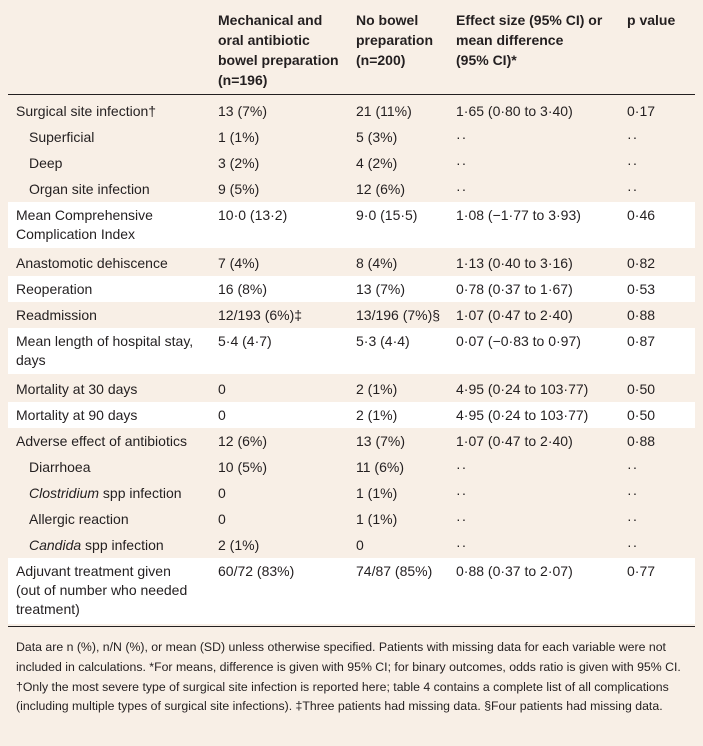  Describe the element at coordinates (239, 263) in the screenshot. I see `group1-value: 7 (4%)` at that location.